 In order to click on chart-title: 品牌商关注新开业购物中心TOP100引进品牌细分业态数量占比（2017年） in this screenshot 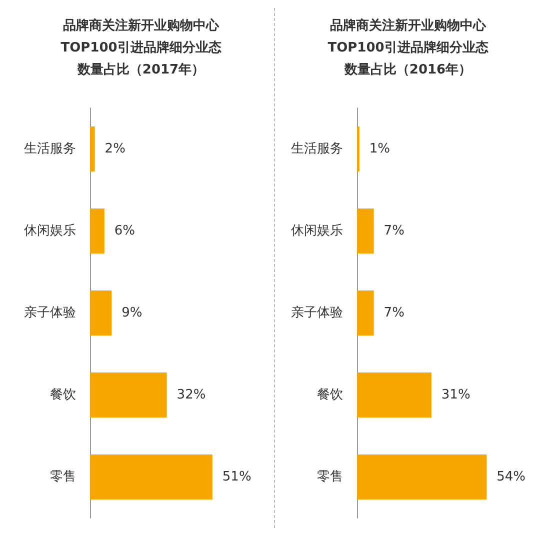, I will do `click(141, 48)`.